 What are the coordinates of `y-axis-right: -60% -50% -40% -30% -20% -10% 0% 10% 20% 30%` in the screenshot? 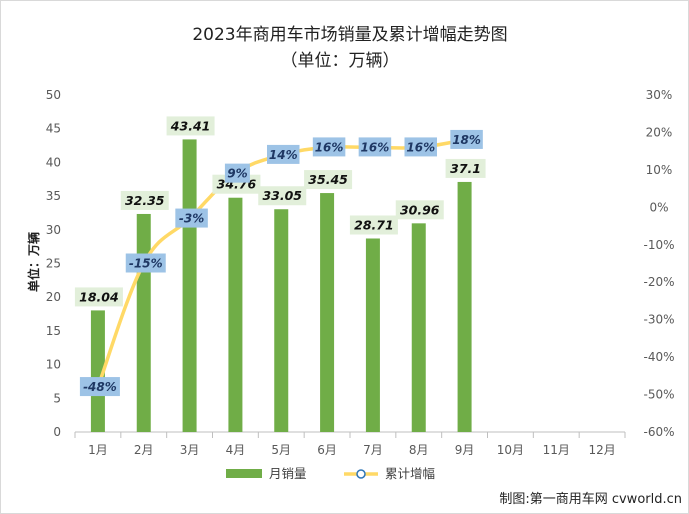 It's located at (658, 263).